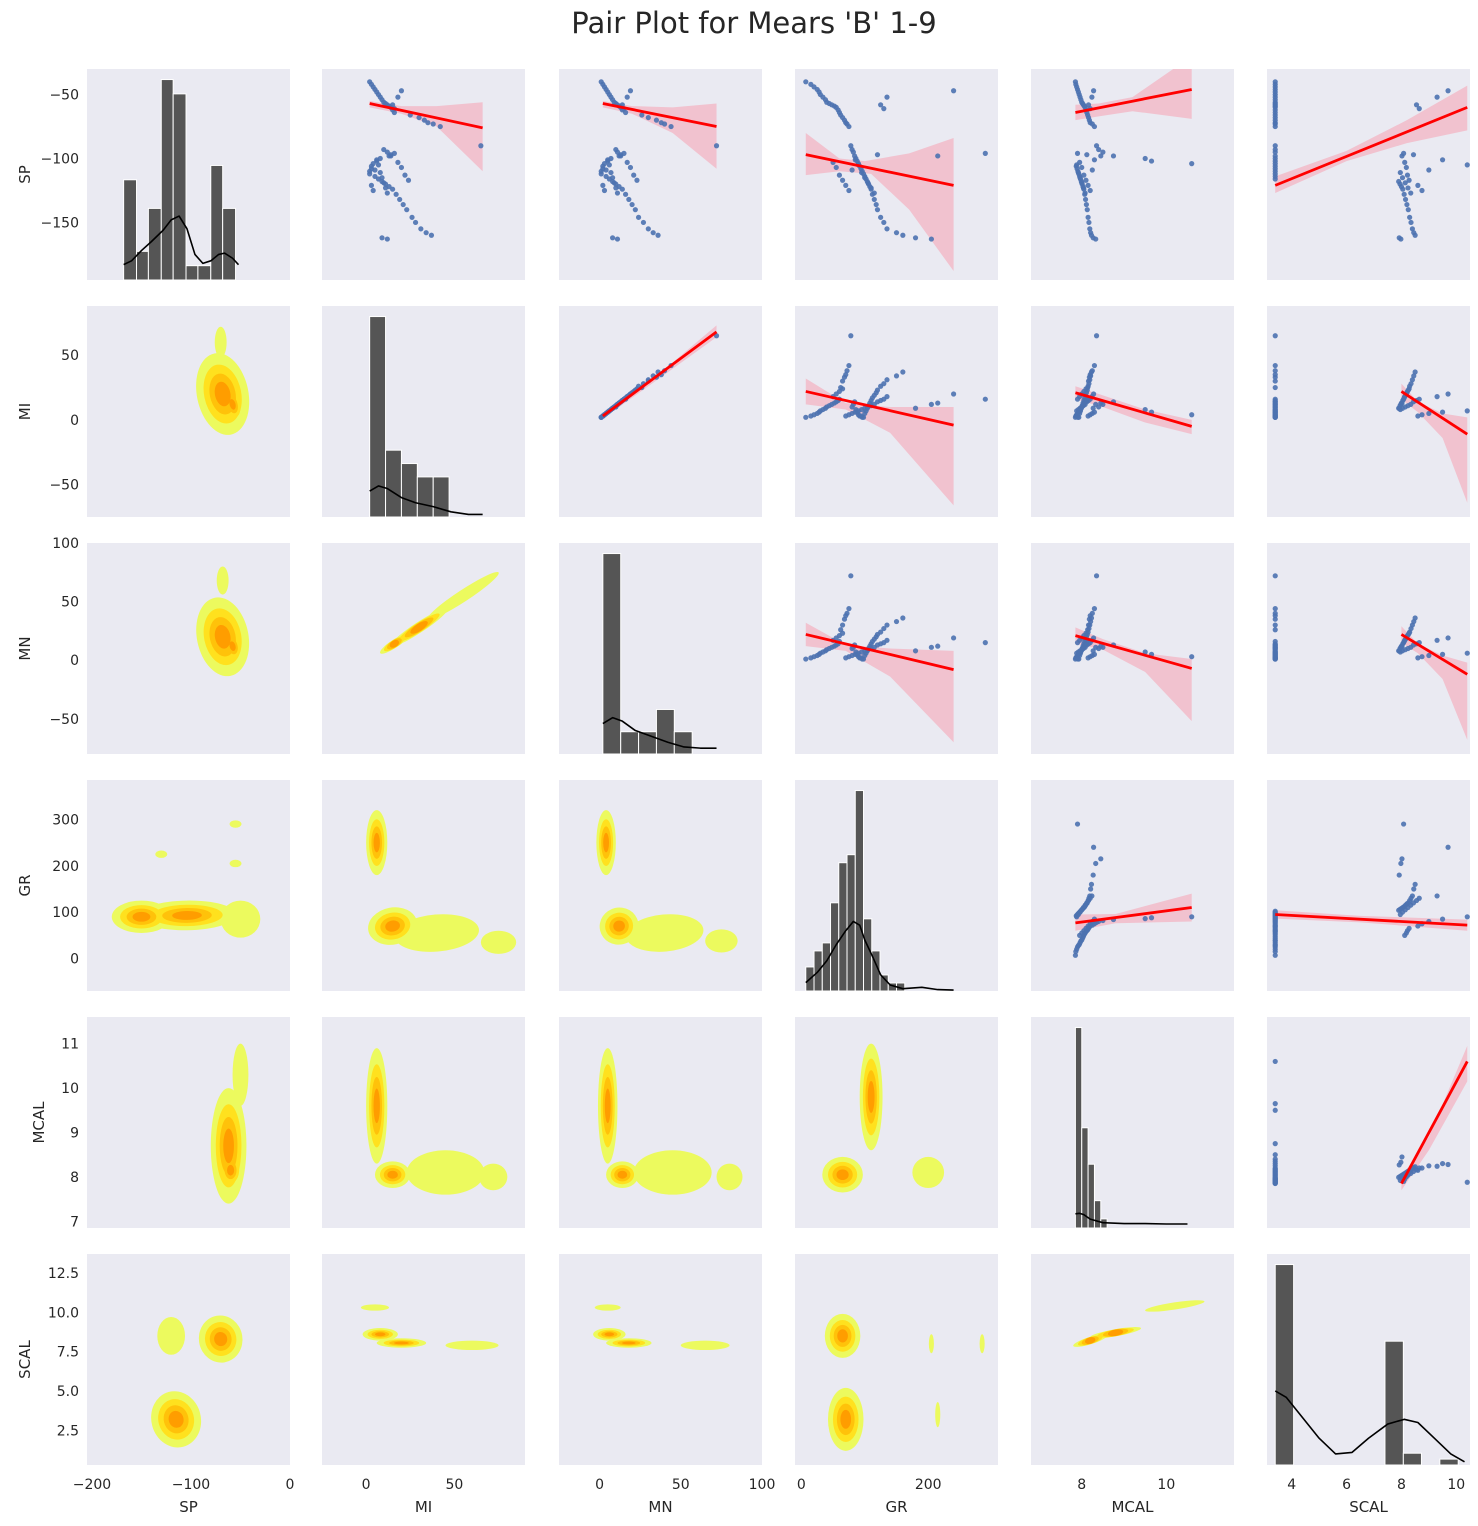 Image resolution: width=1478 pixels, height=1526 pixels. Describe the element at coordinates (1166, 1485) in the screenshot. I see `x-tick-label: 10` at that location.